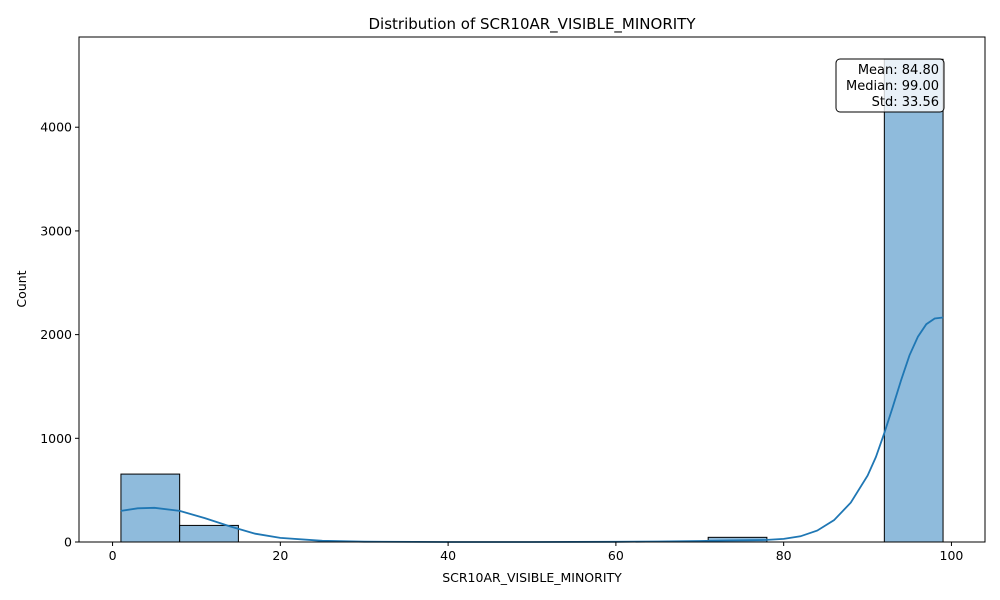  What do you see at coordinates (532, 577) in the screenshot?
I see `x-axis-label: SCR10AR_VISIBLE_MINORITY` at bounding box center [532, 577].